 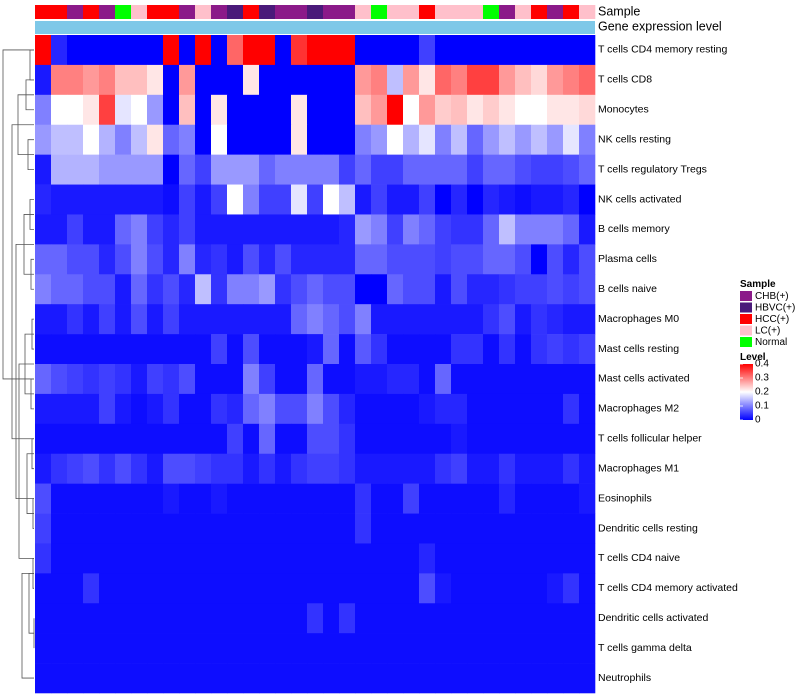 What do you see at coordinates (753, 357) in the screenshot?
I see `level-legend-title: Level` at bounding box center [753, 357].